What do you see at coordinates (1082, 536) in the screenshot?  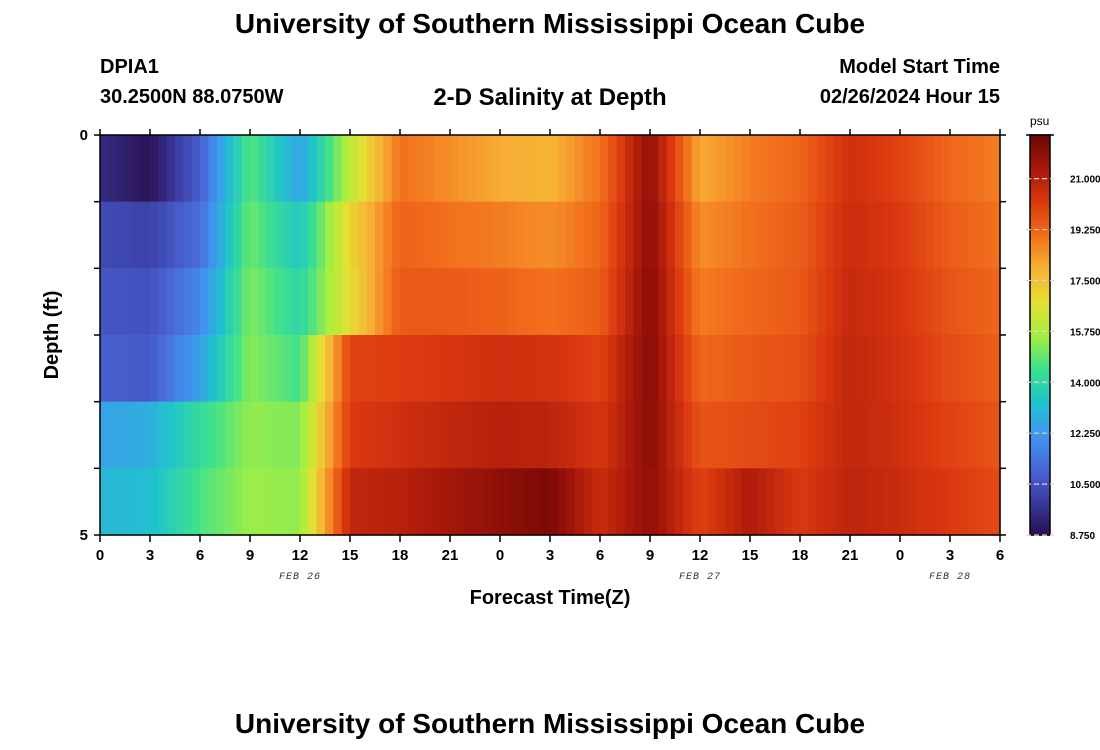 I see `colorbar-tick-label: 8.750` at bounding box center [1082, 536].